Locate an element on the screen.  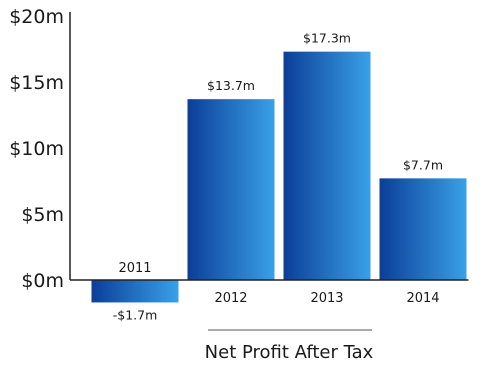
data-label-2013: $17.3m is located at coordinates (327, 38).